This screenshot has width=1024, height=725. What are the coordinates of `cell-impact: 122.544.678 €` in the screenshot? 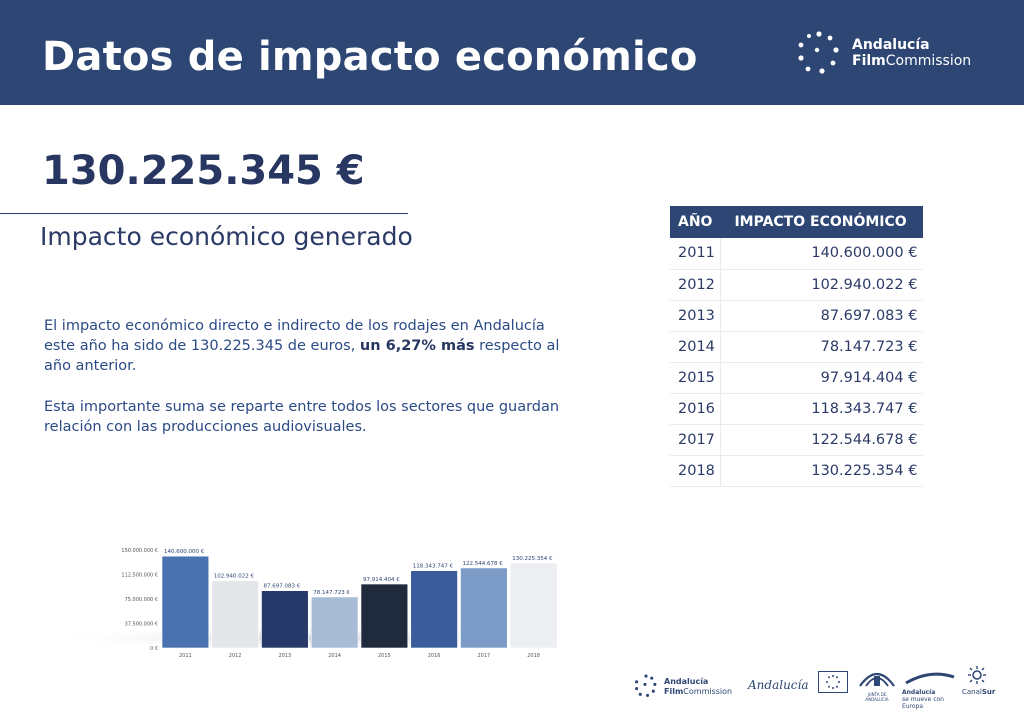 It's located at (822, 440).